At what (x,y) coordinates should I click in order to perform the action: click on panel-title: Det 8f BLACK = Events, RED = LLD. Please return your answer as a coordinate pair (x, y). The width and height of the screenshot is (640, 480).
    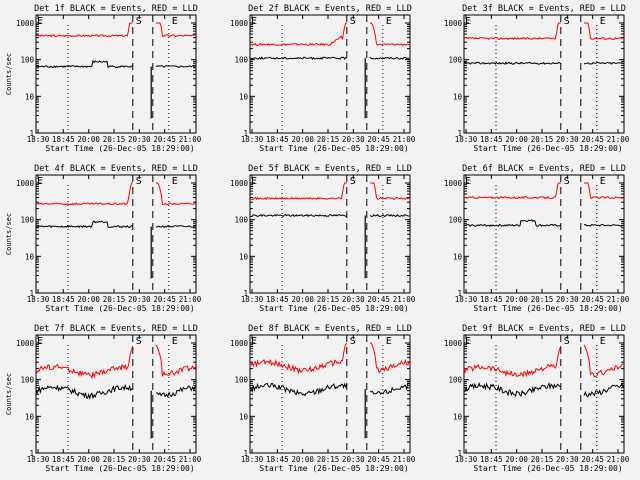
    Looking at the image, I should click on (330, 329).